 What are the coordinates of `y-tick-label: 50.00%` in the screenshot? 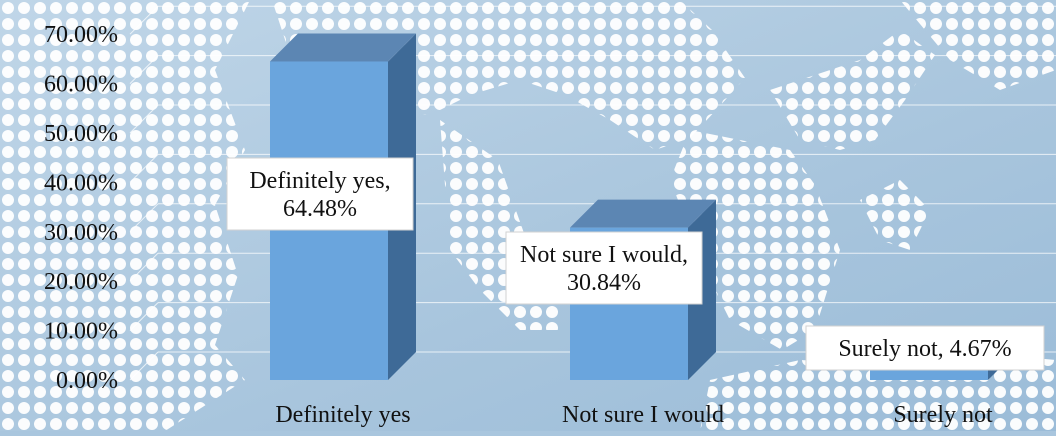 It's located at (81, 134).